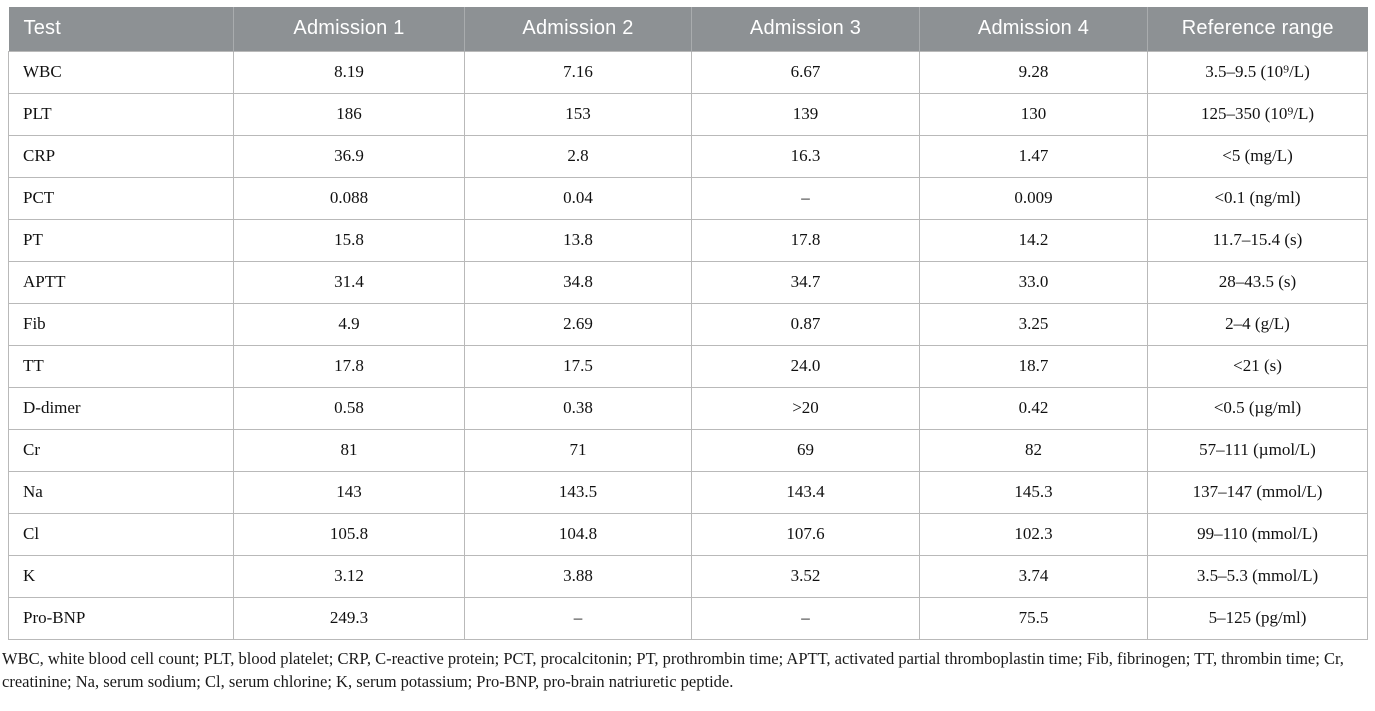 This screenshot has height=711, width=1375. Describe the element at coordinates (805, 492) in the screenshot. I see `cell-admission-3: 143.4` at that location.